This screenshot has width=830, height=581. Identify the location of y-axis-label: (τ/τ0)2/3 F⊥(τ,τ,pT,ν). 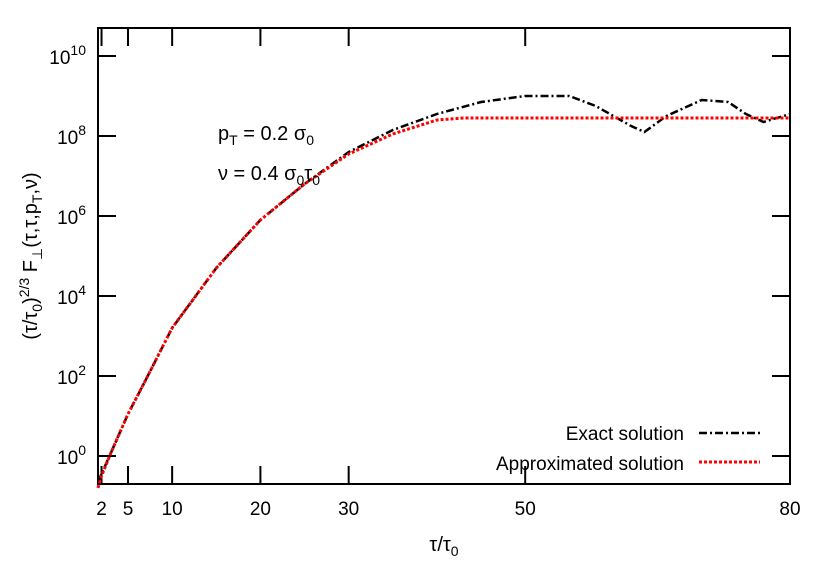
(30, 255).